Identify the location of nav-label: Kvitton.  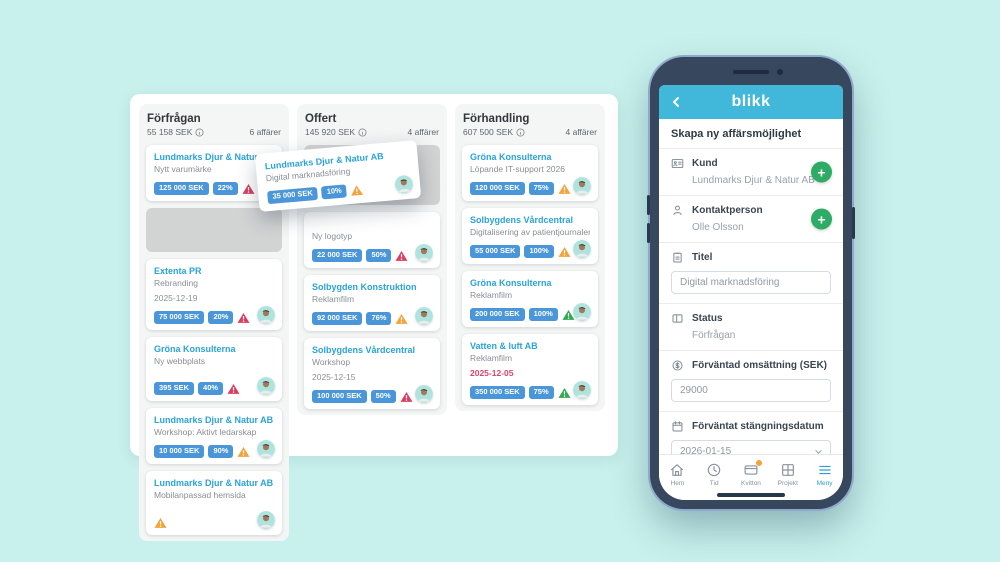
(751, 483).